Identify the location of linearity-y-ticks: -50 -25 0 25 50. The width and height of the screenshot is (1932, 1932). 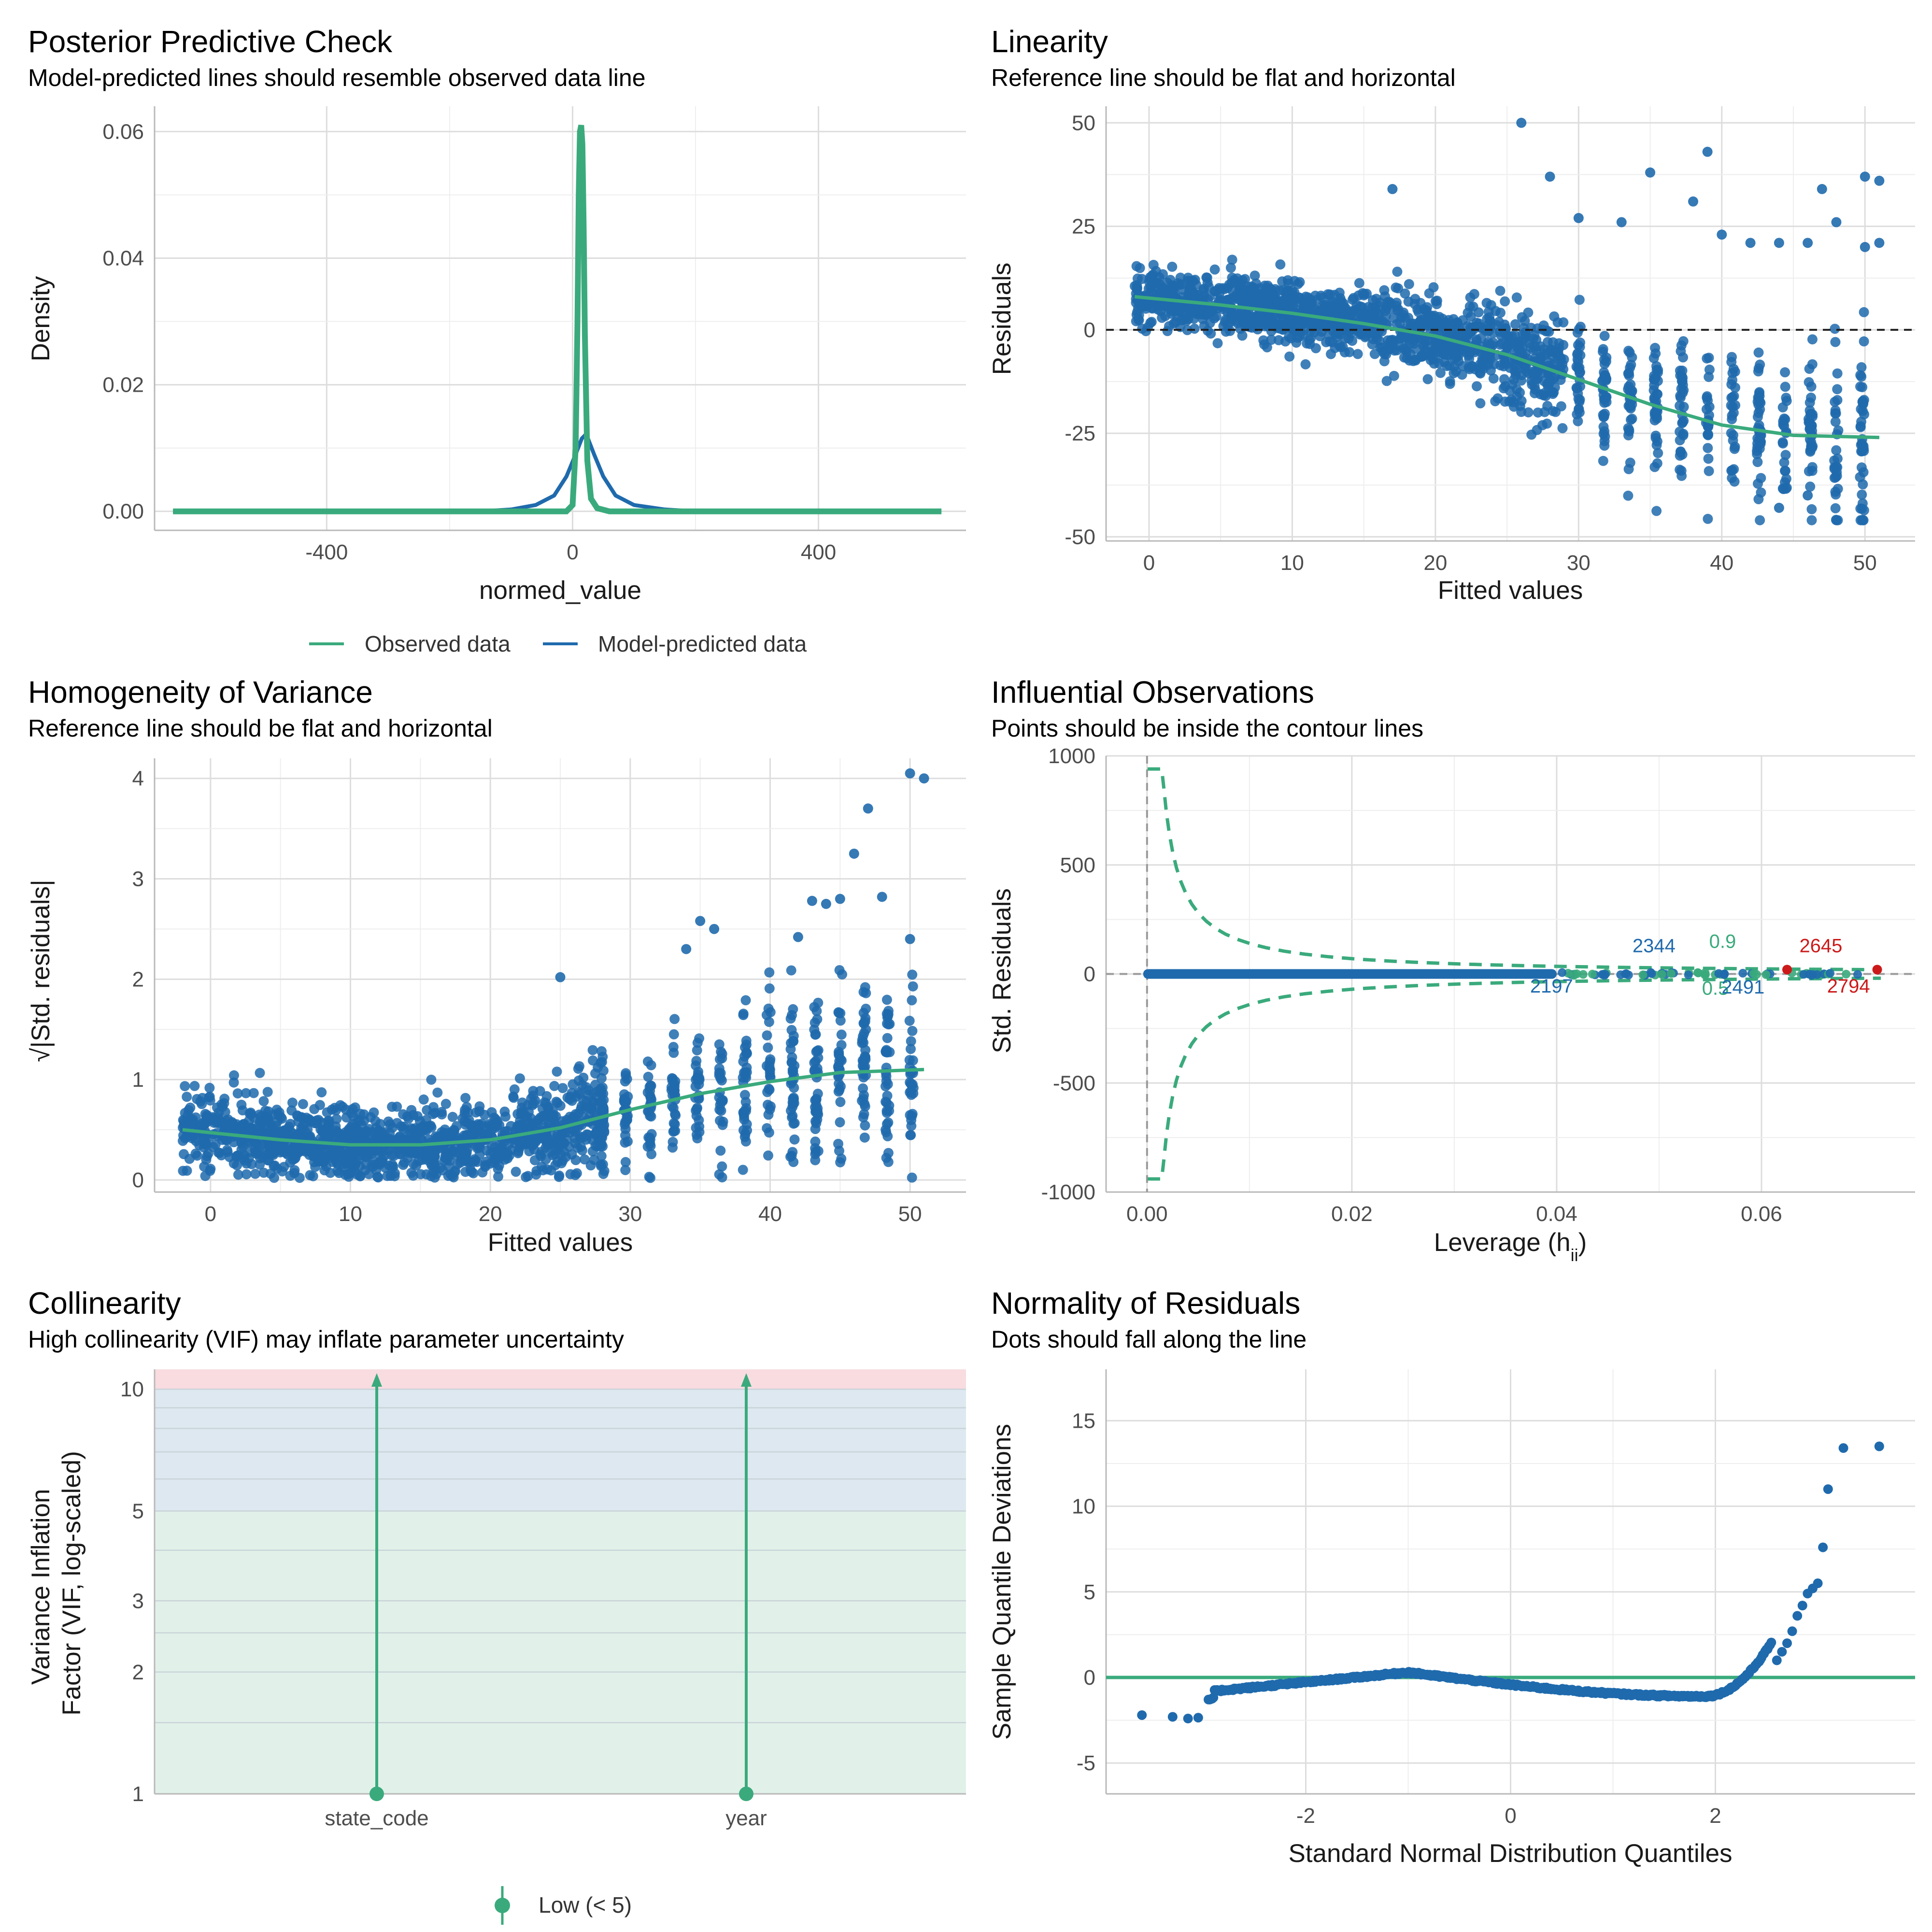
(1080, 330).